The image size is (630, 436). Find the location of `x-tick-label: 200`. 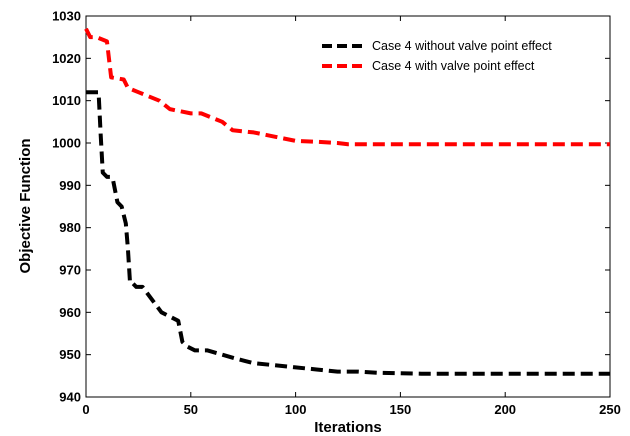

x-tick-label: 200 is located at coordinates (505, 409).